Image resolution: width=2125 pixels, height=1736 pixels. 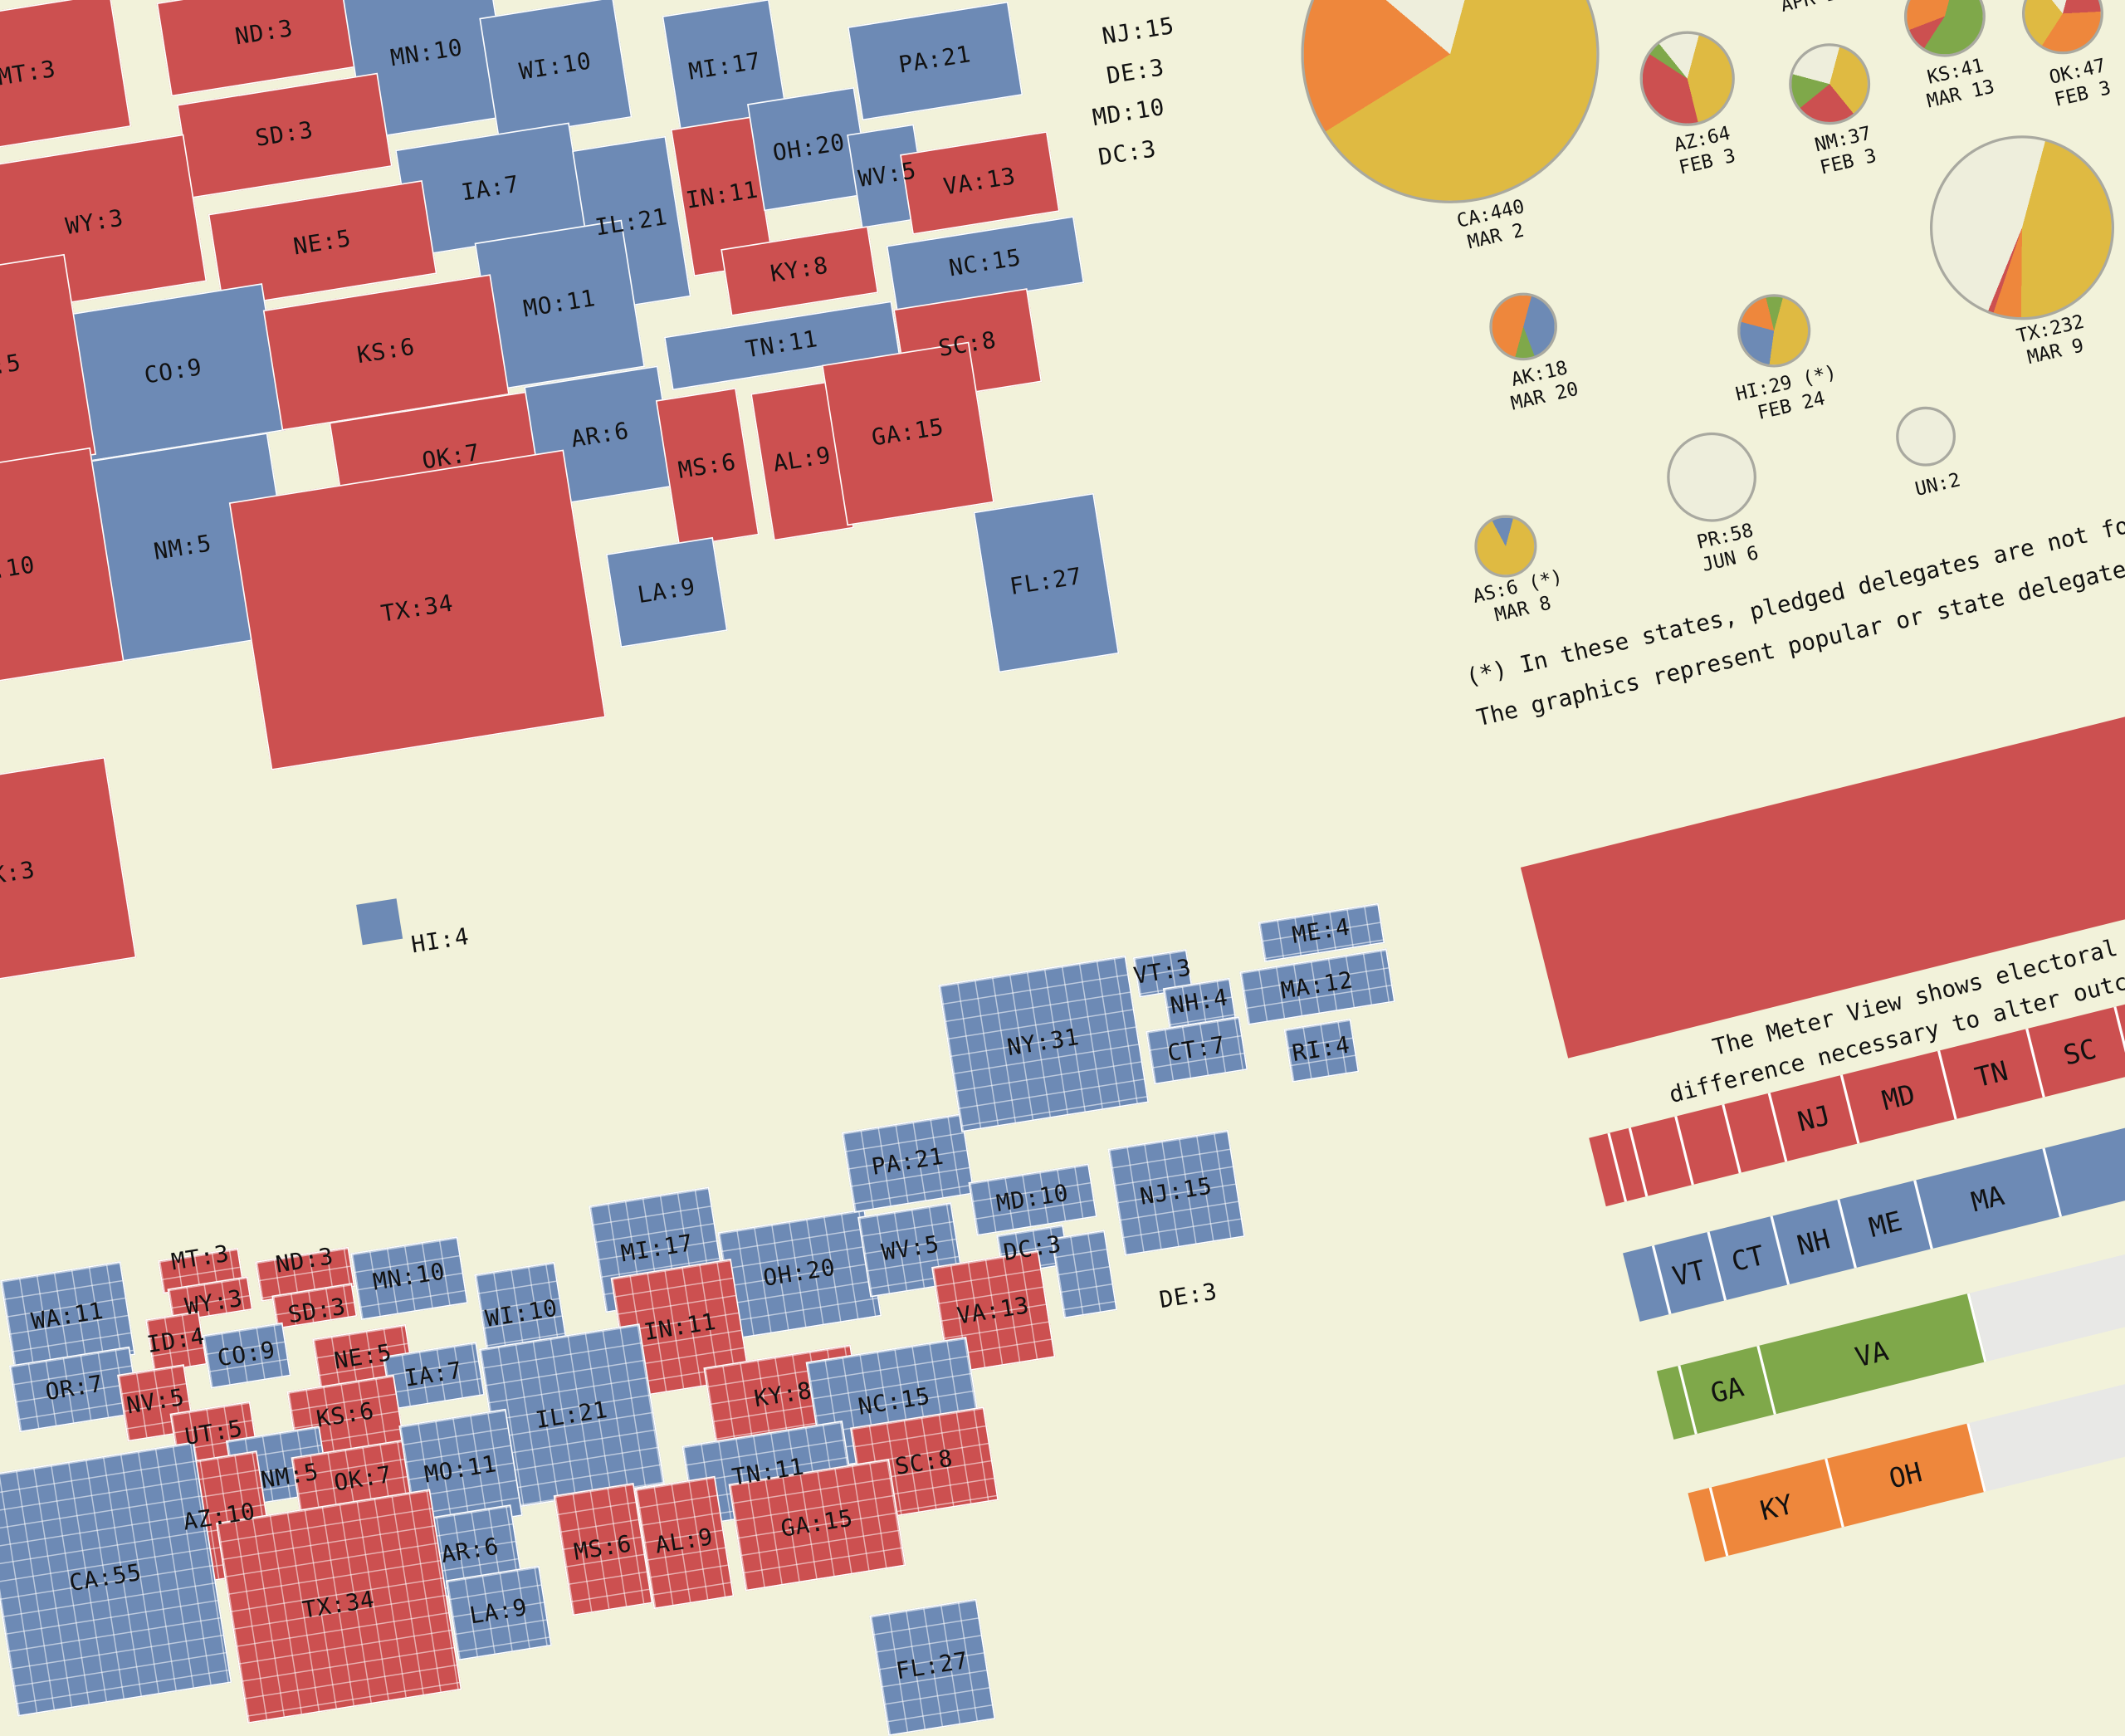 I want to click on tile-label: WY:3, so click(x=214, y=1303).